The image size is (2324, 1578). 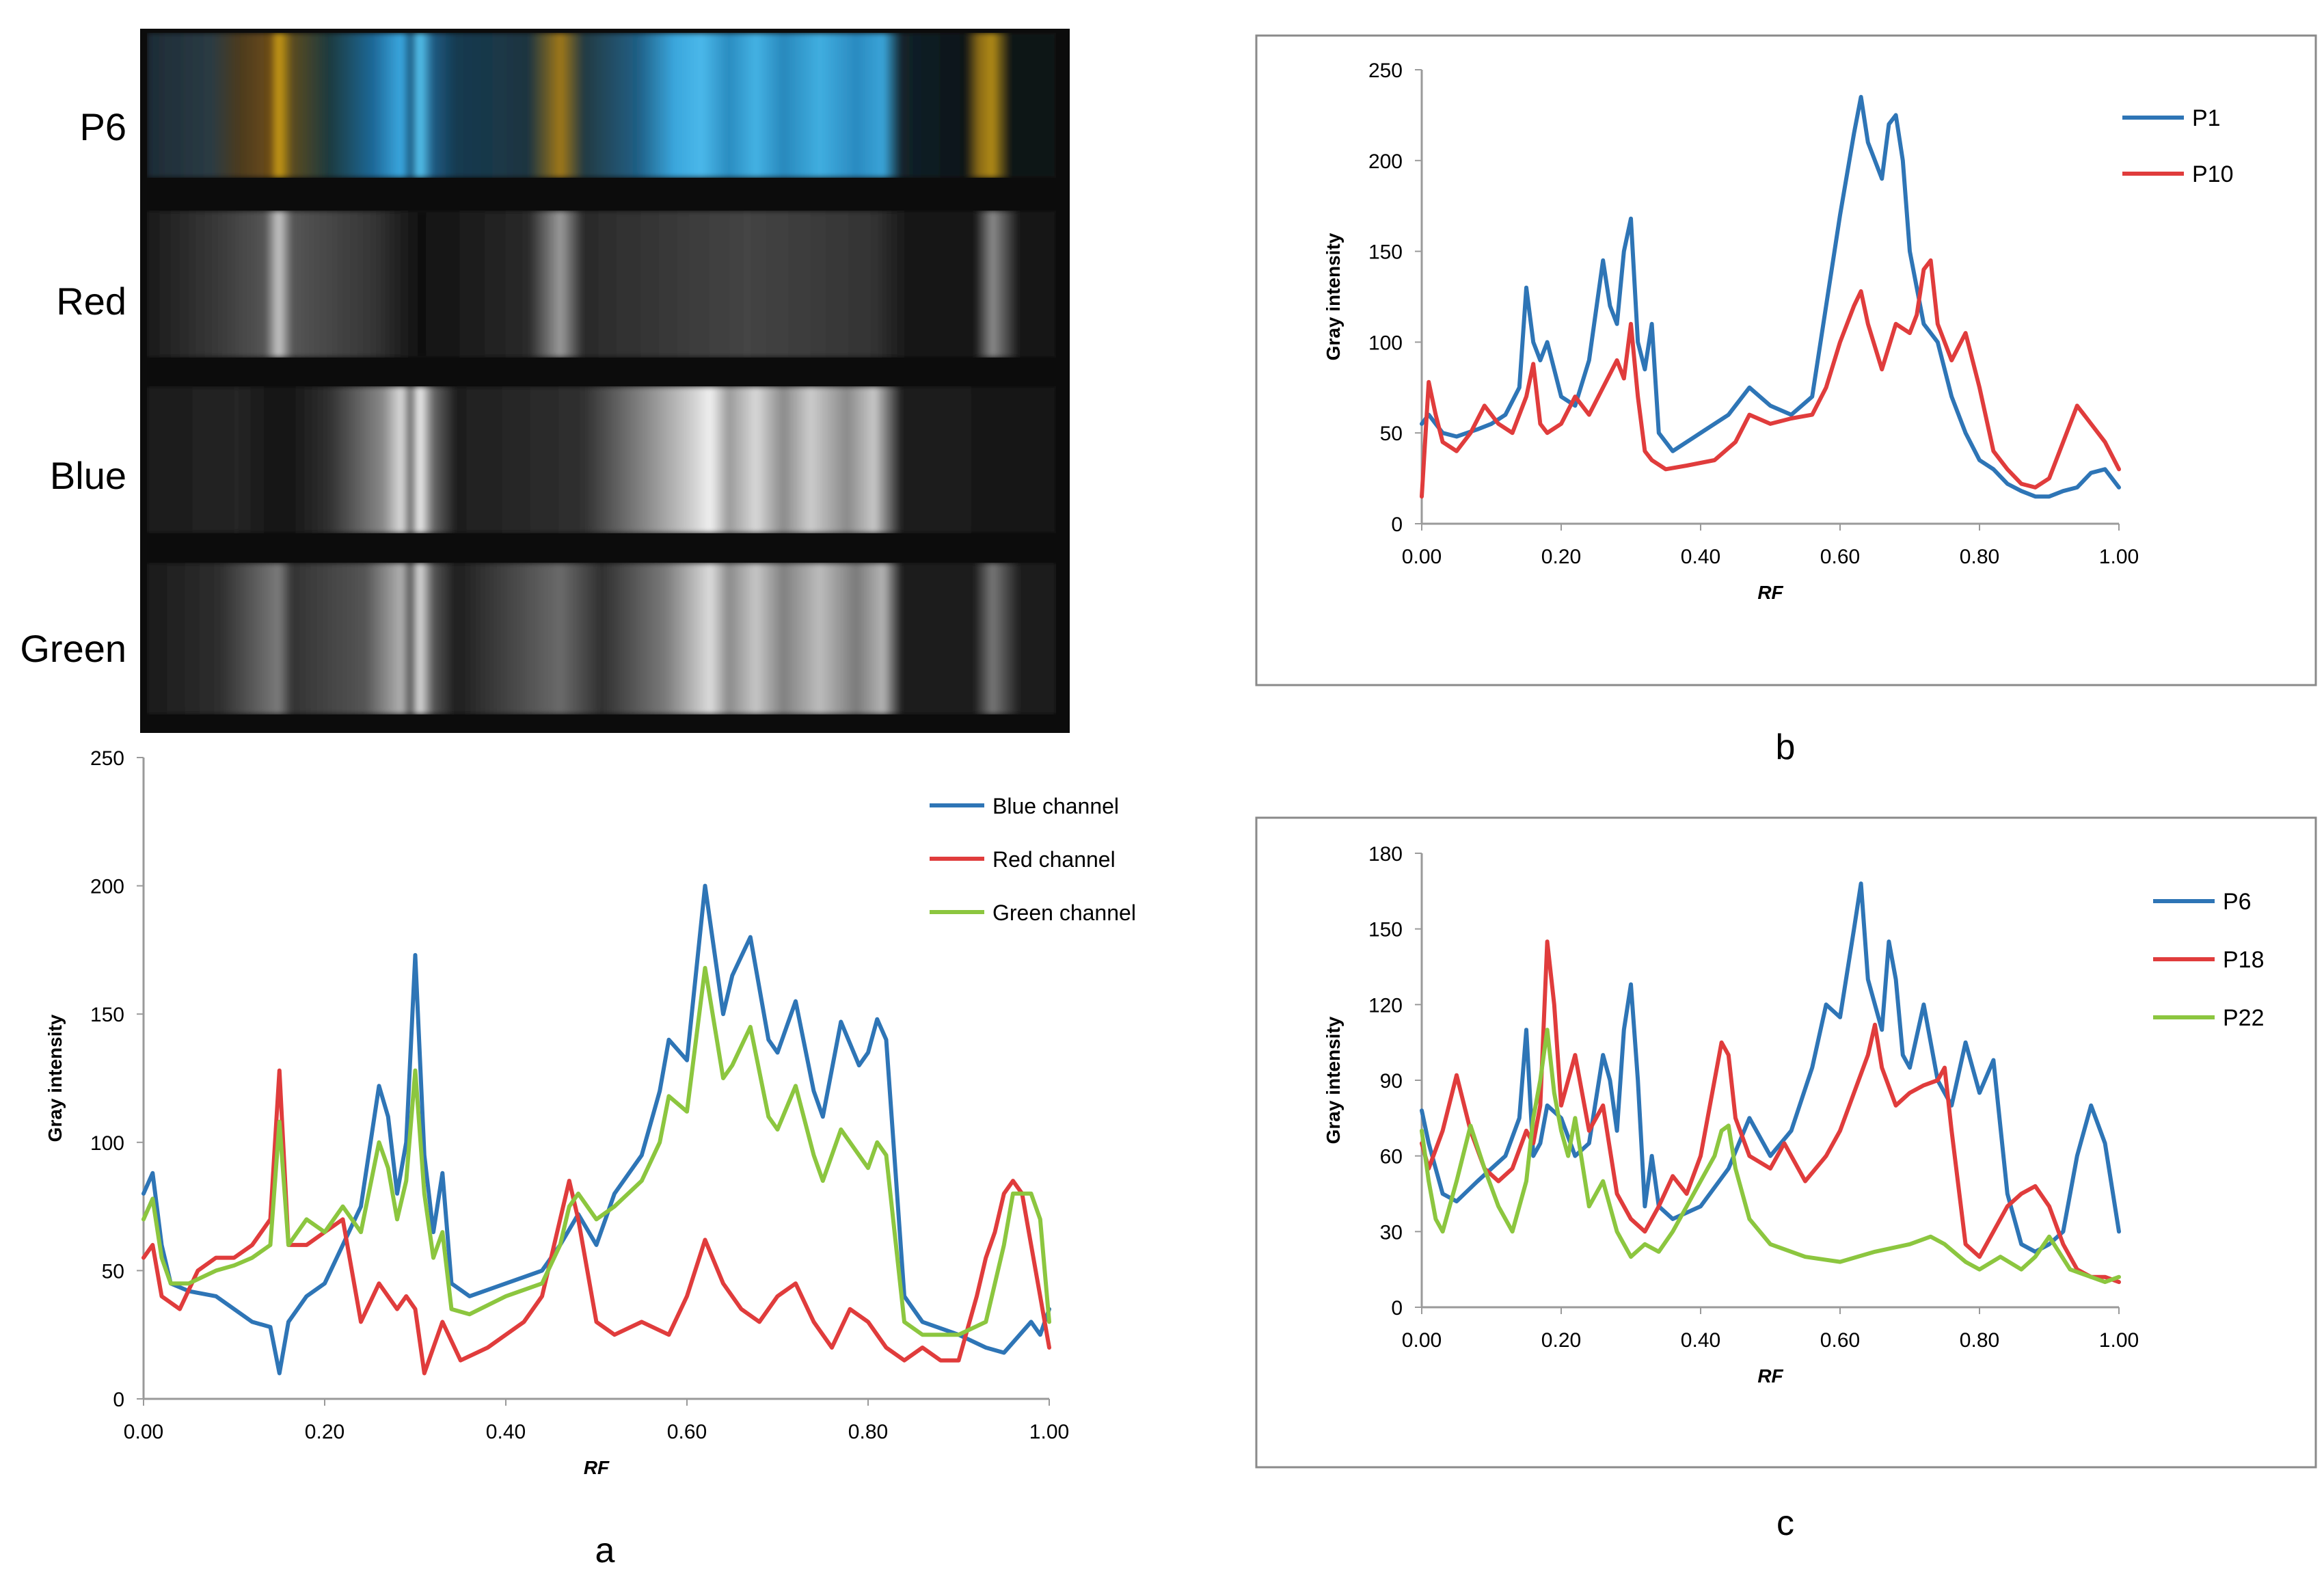 What do you see at coordinates (1385, 854) in the screenshot?
I see `y-tick-label: 180` at bounding box center [1385, 854].